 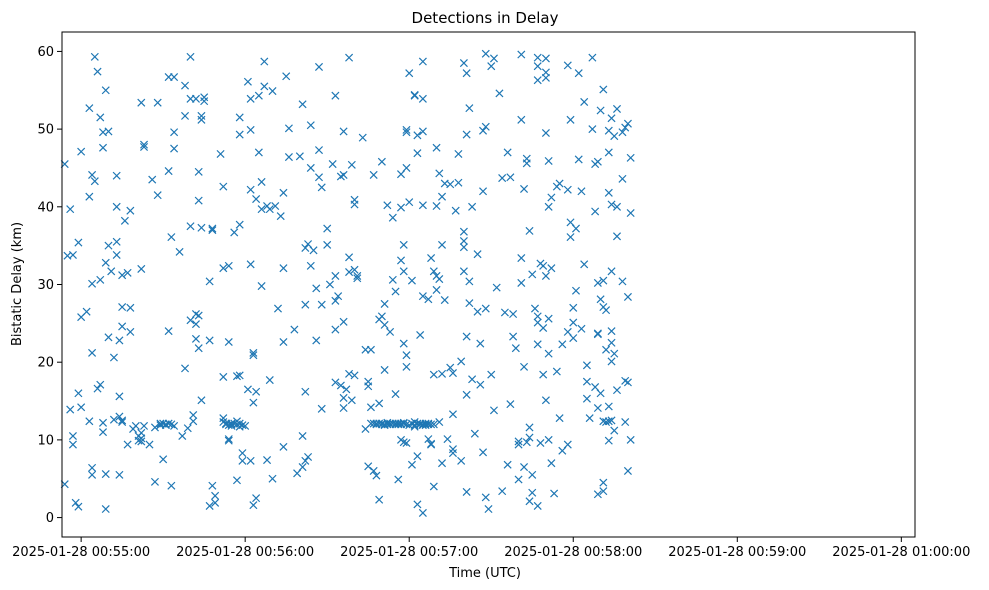 What do you see at coordinates (45, 207) in the screenshot?
I see `y-tick-label: 40` at bounding box center [45, 207].